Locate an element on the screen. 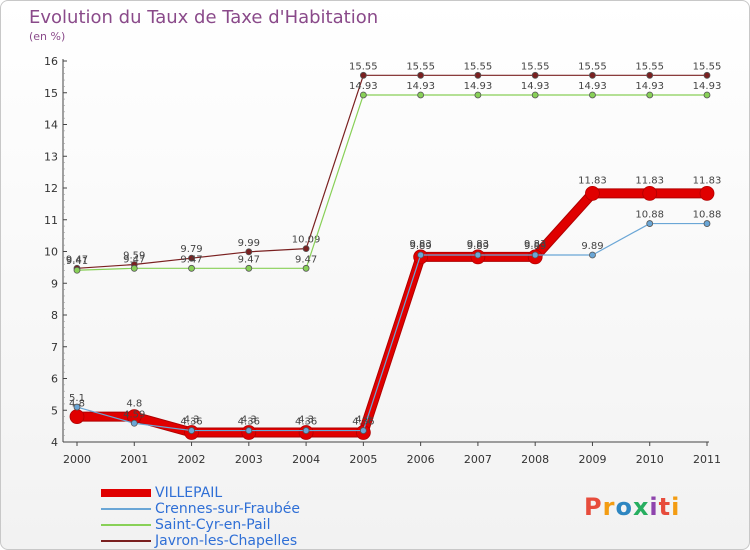 The height and width of the screenshot is (550, 750). y-tick-label: 4 is located at coordinates (54, 442).